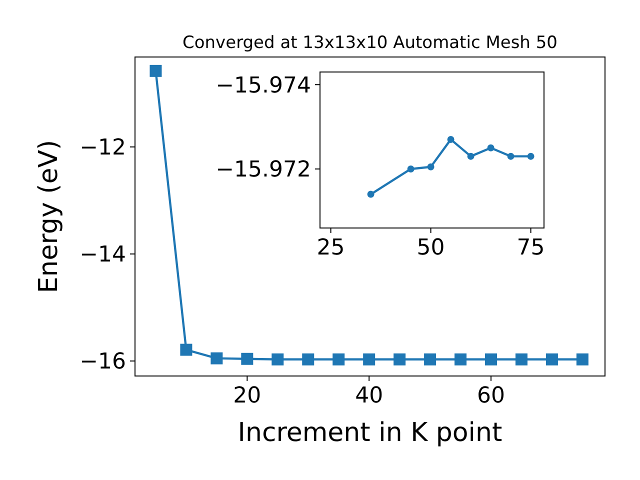 This screenshot has width=640, height=480. I want to click on y-axis-title: Energy (eV), so click(49, 217).